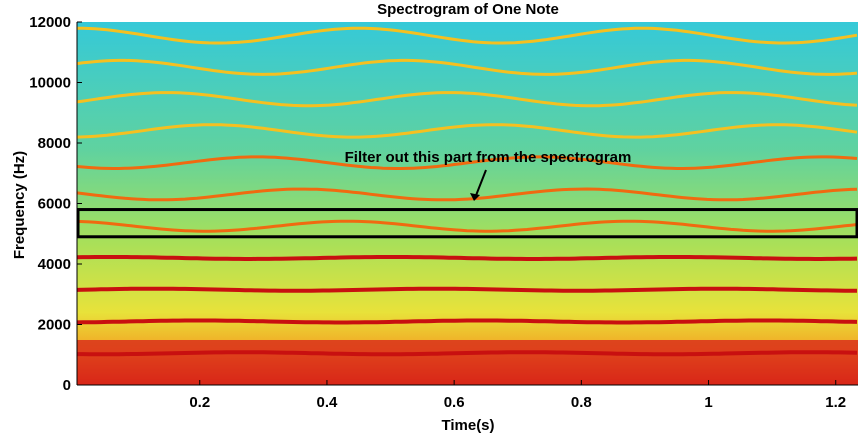 The height and width of the screenshot is (445, 858). What do you see at coordinates (199, 402) in the screenshot?
I see `x-tick-label: 0.2` at bounding box center [199, 402].